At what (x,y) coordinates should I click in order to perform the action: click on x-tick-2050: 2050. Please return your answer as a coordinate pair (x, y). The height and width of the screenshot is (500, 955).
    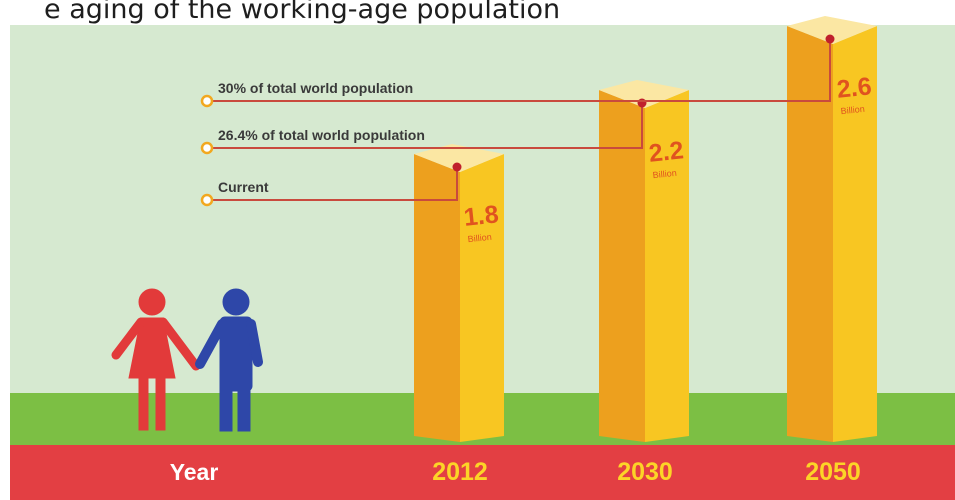
    Looking at the image, I should click on (833, 472).